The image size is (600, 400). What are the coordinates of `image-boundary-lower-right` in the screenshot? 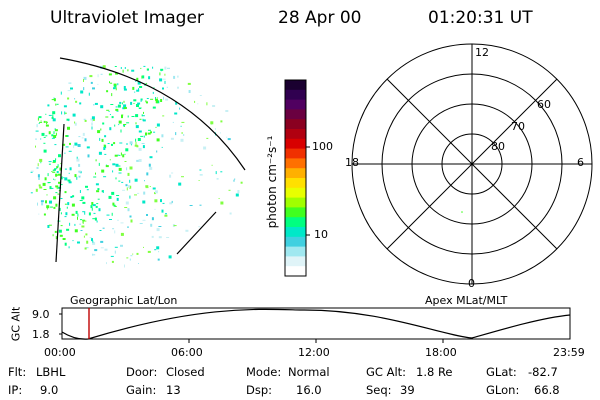 It's located at (196, 233).